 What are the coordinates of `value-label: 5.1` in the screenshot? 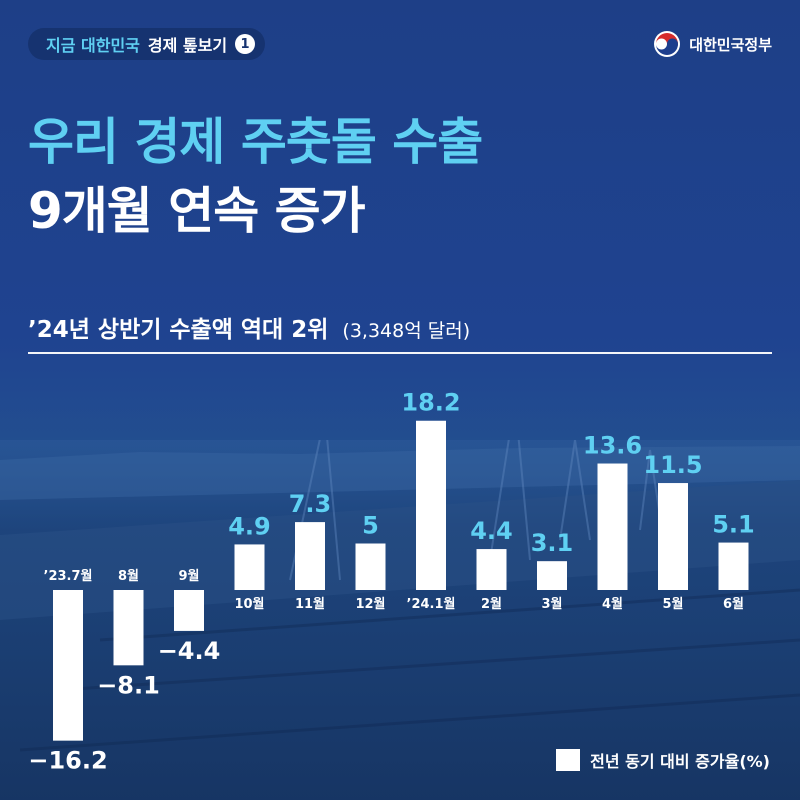 It's located at (733, 525).